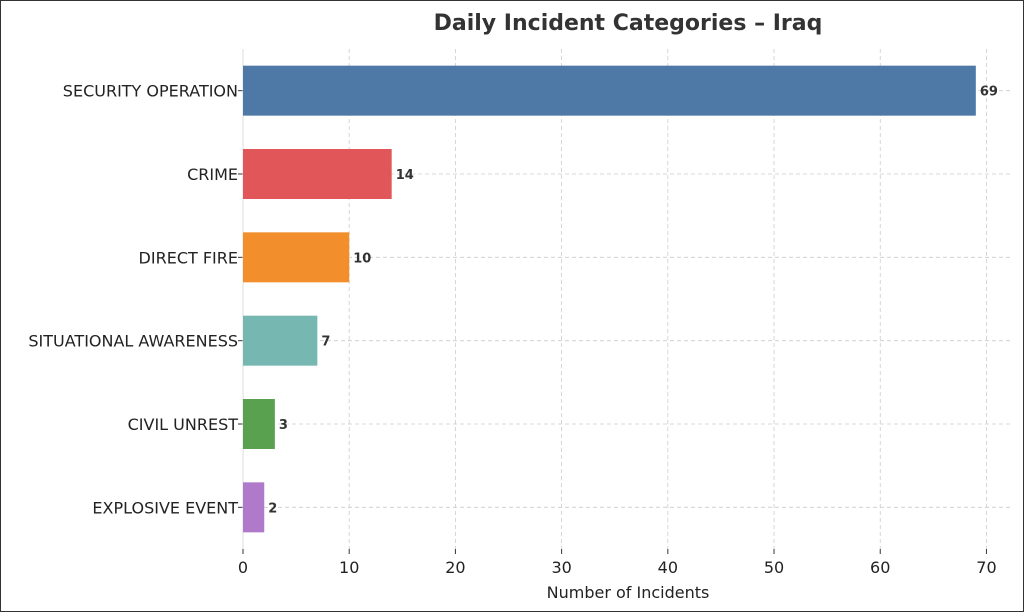 The height and width of the screenshot is (612, 1024). What do you see at coordinates (362, 258) in the screenshot?
I see `value-label: 10` at bounding box center [362, 258].